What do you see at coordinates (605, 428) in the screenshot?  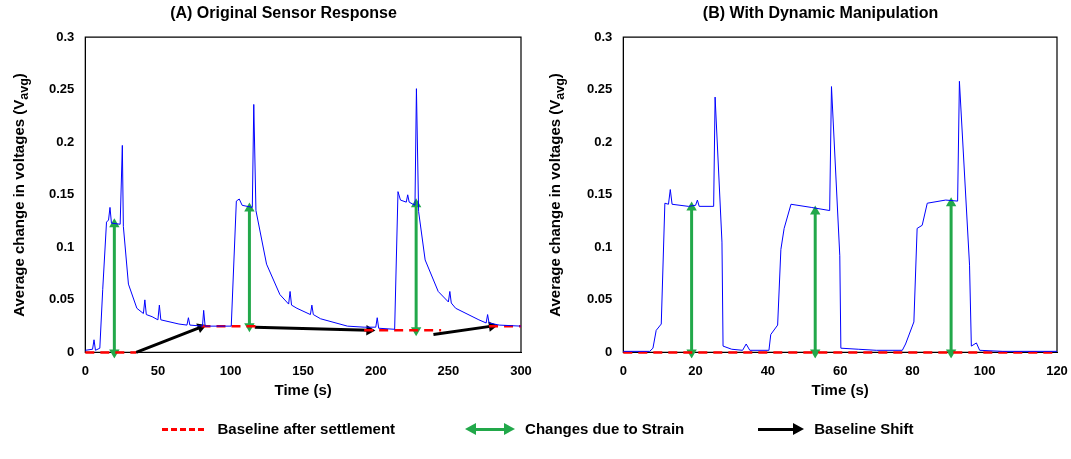 I see `legend-label: Changes due to Strain` at bounding box center [605, 428].